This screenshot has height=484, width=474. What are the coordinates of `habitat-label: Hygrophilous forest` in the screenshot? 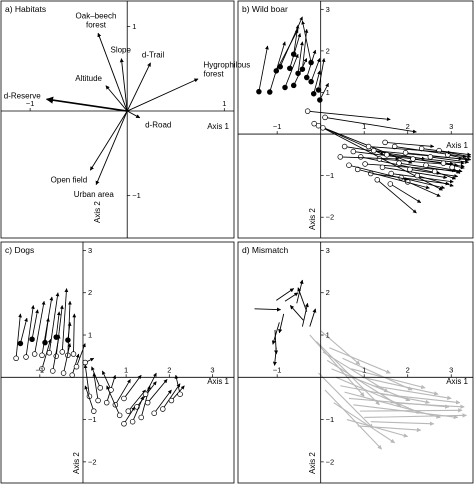 It's located at (227, 69).